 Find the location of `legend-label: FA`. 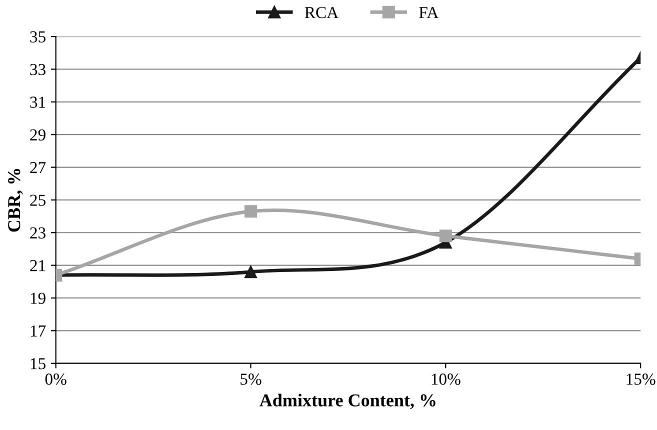

legend-label: FA is located at coordinates (429, 12).